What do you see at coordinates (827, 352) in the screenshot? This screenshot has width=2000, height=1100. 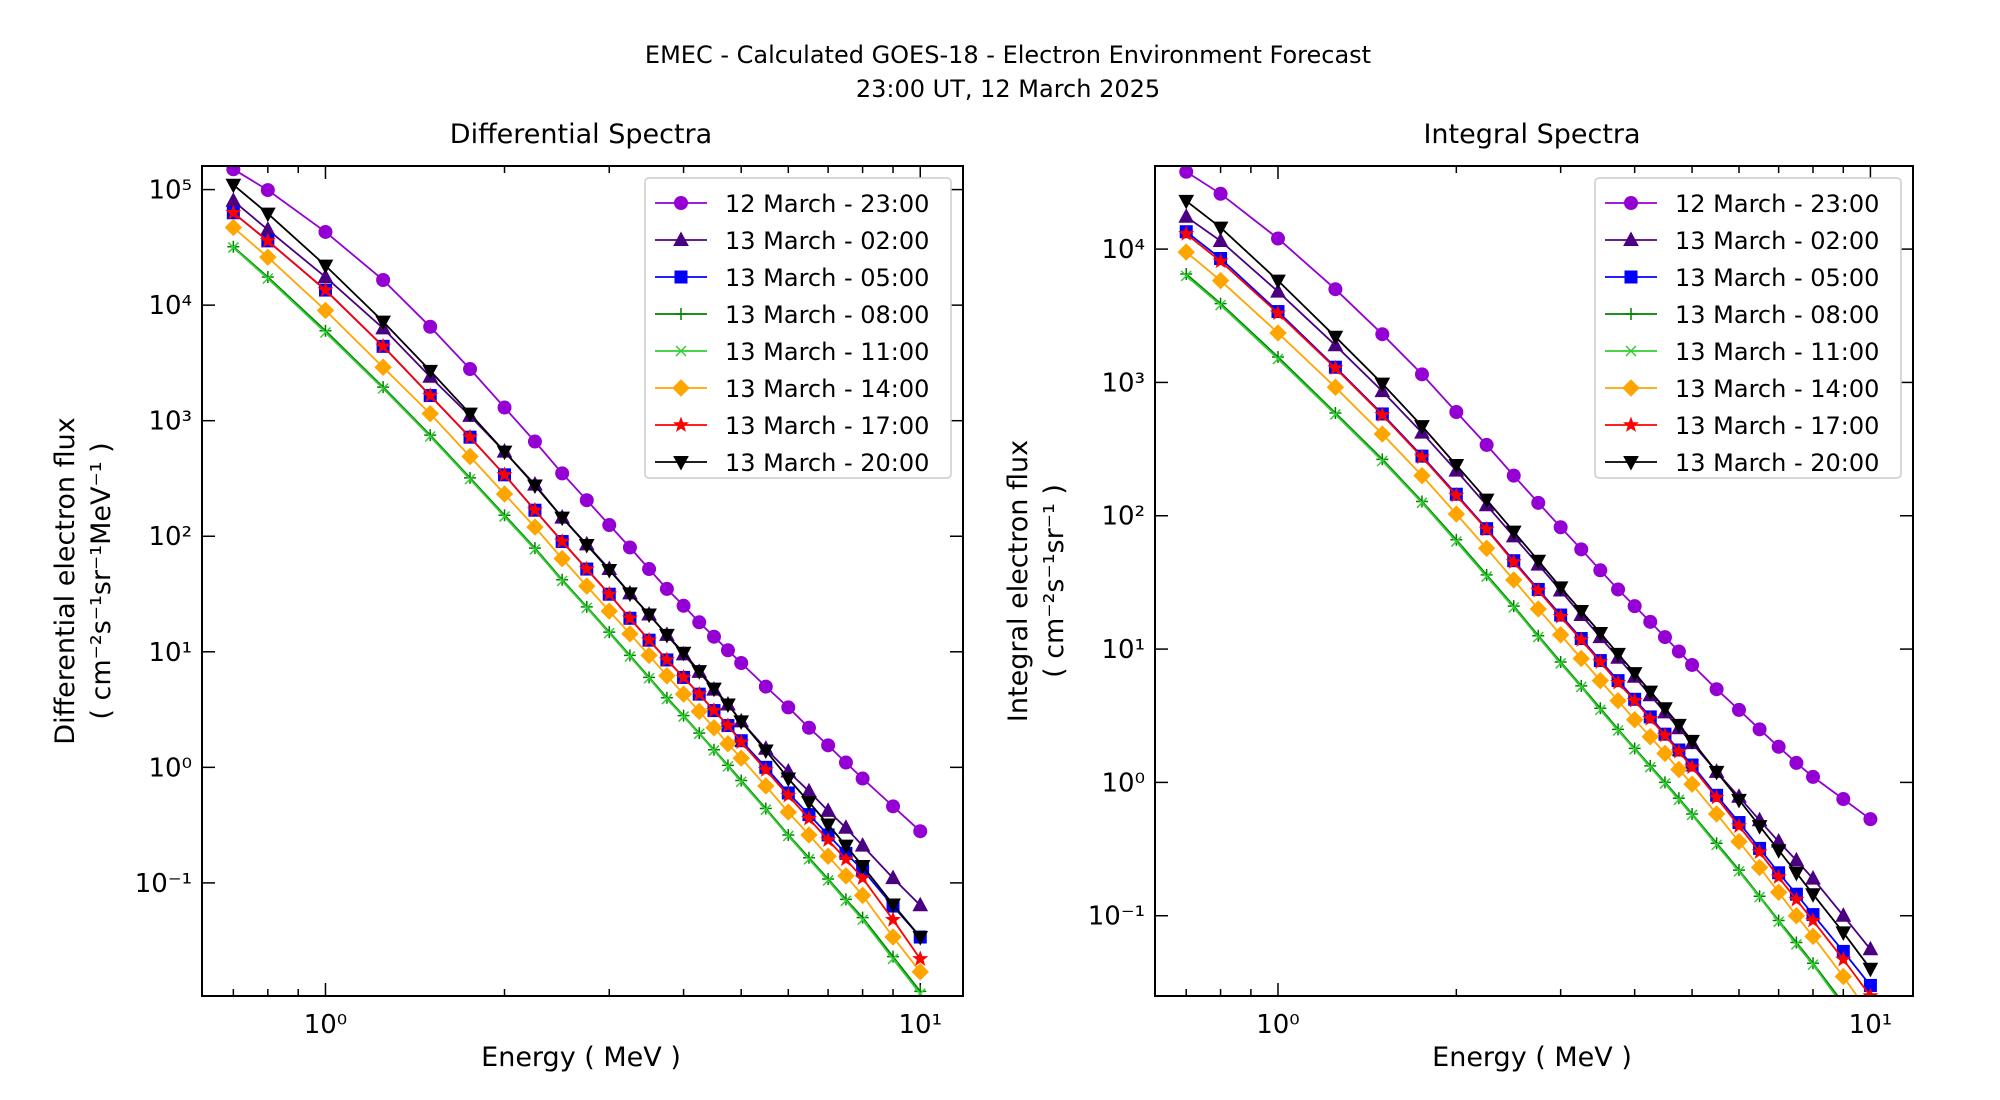 I see `legend-label: 13 March - 11:00` at bounding box center [827, 352].